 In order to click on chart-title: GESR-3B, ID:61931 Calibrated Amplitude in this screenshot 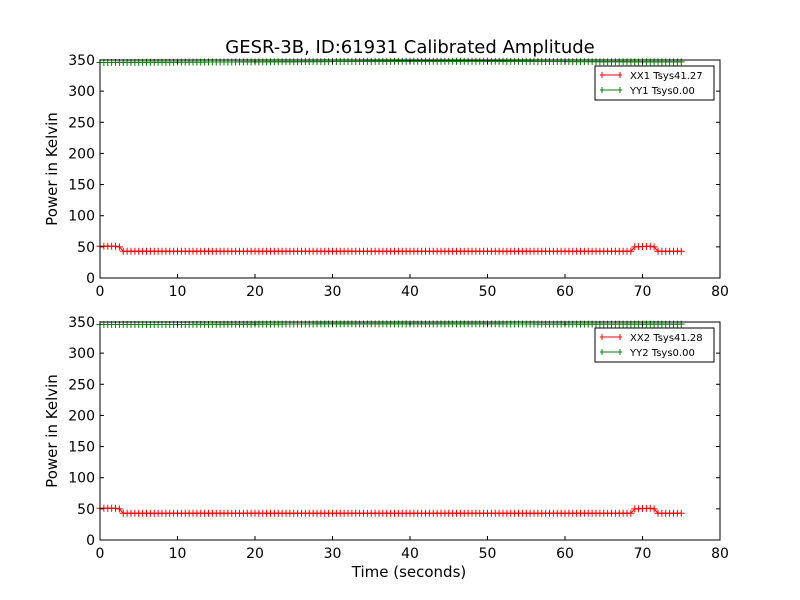, I will do `click(409, 47)`.